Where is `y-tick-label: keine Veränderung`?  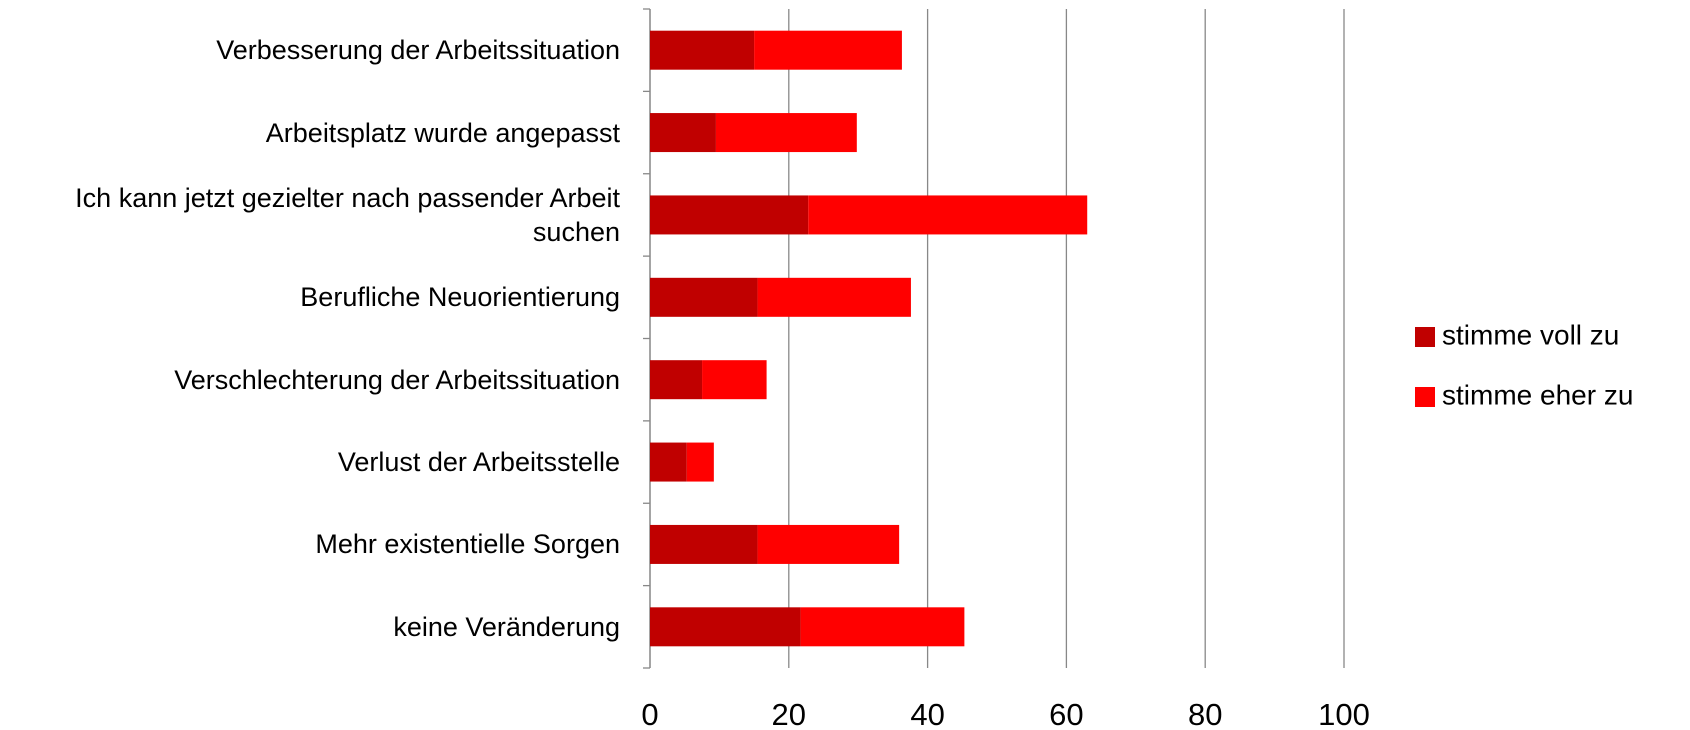
y-tick-label: keine Veränderung is located at coordinates (506, 626).